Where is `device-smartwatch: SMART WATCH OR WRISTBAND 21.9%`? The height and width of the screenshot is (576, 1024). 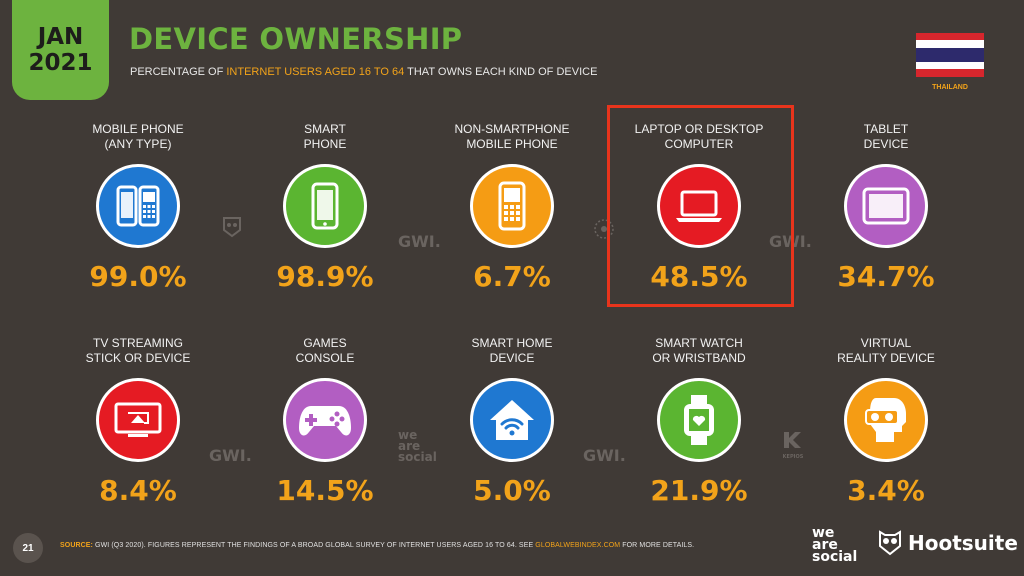
device-smartwatch: SMART WATCH OR WRISTBAND 21.9% is located at coordinates (699, 421).